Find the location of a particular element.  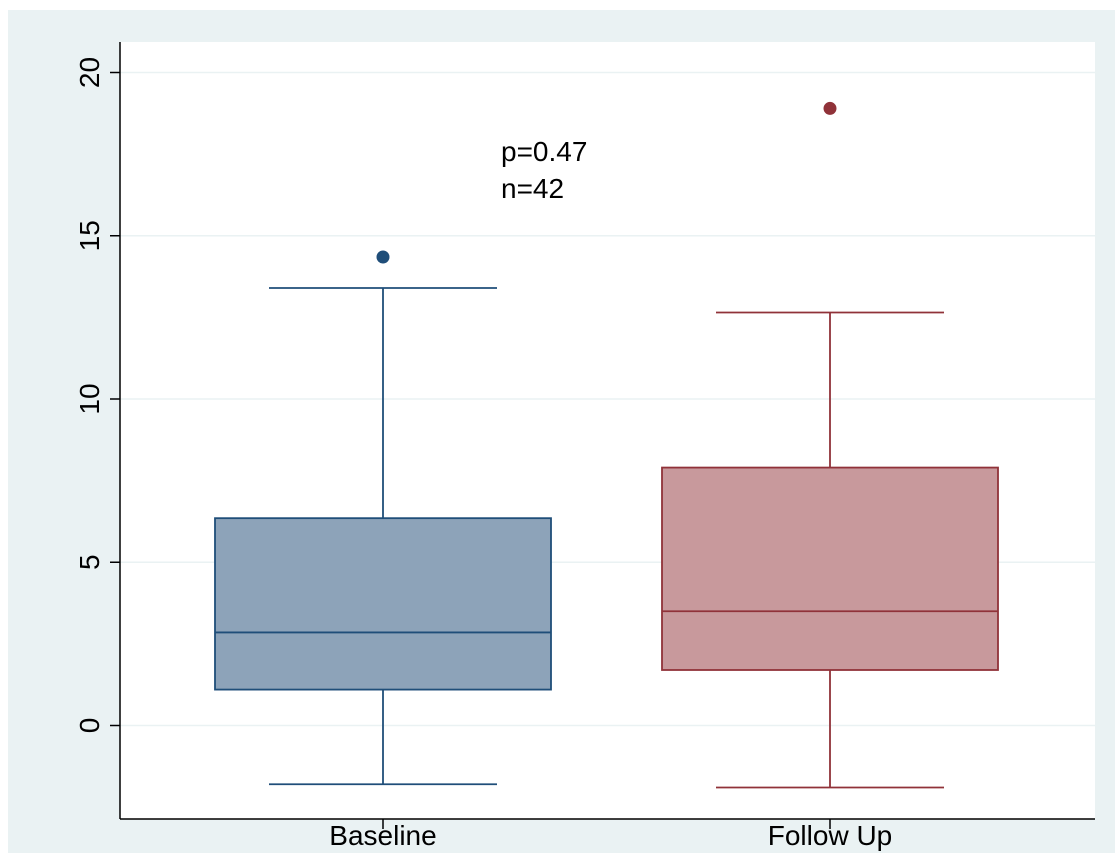

y-ticks: 0 5 10 15 20 is located at coordinates (97, 395).